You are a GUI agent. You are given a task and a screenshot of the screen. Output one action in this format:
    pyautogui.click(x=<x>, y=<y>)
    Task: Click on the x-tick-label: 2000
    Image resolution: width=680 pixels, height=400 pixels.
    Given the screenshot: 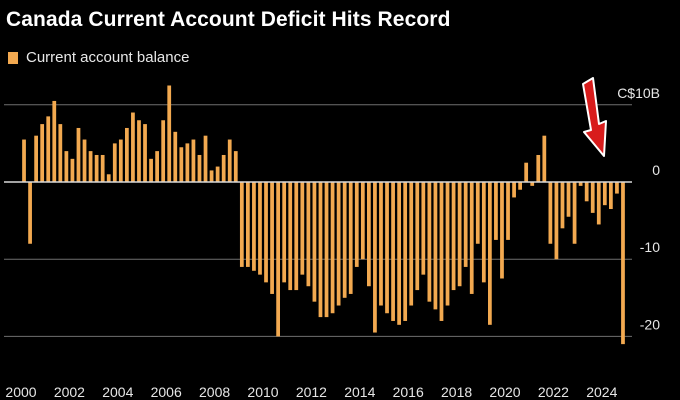 What is the action you would take?
    pyautogui.click(x=20, y=392)
    